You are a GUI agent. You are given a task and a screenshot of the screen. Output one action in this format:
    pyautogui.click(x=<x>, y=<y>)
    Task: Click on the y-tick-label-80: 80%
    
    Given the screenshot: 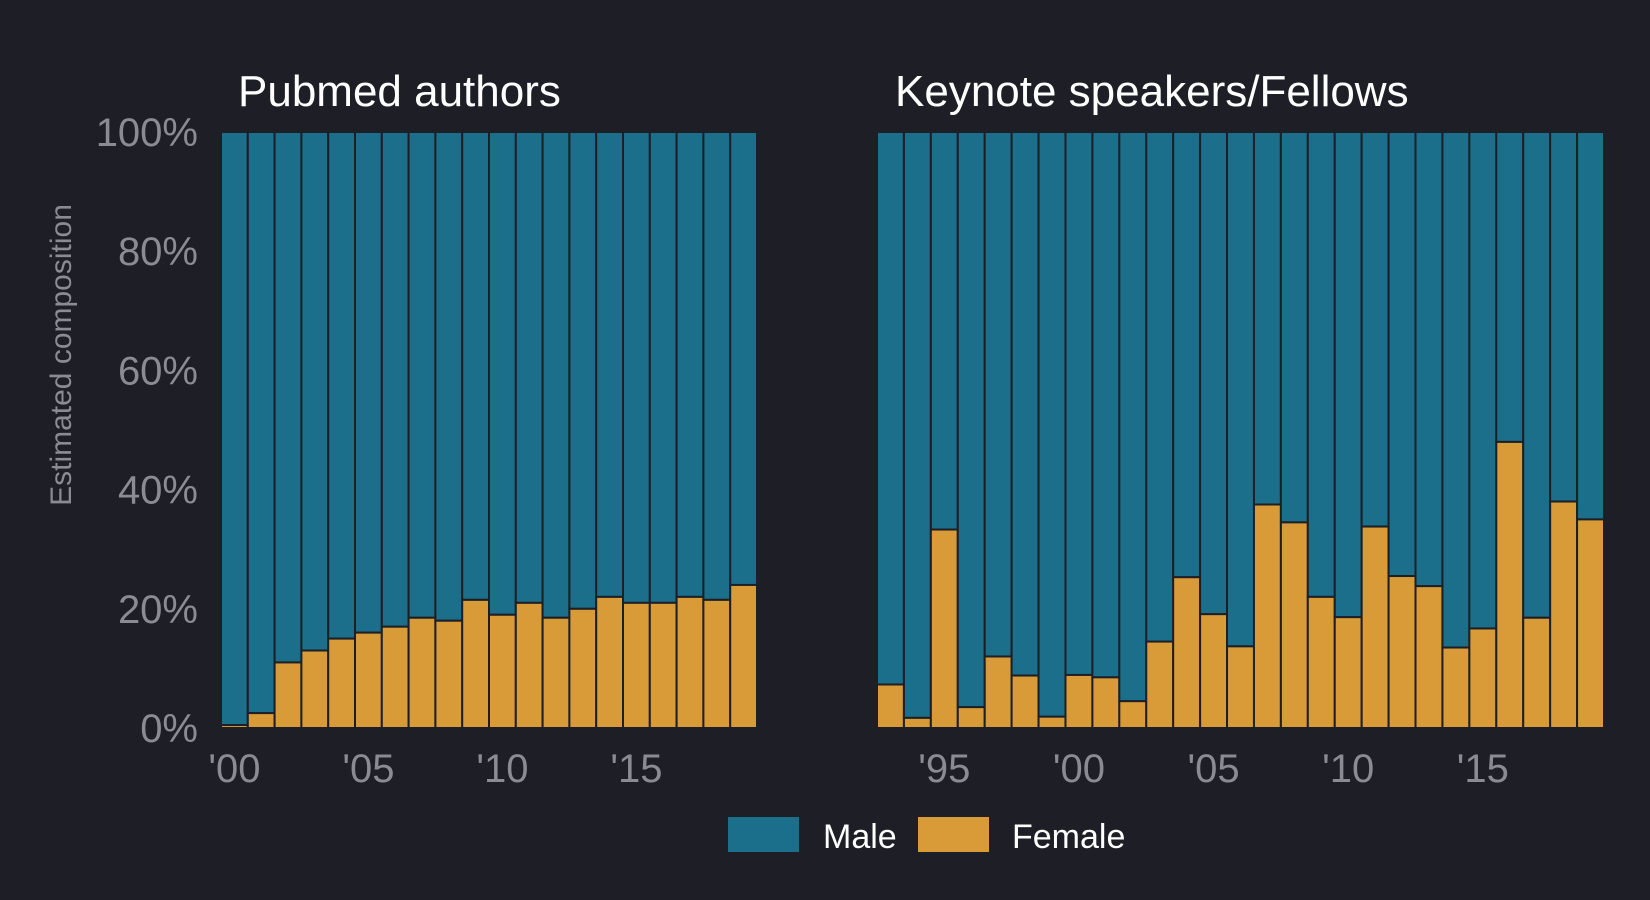 What is the action you would take?
    pyautogui.click(x=158, y=252)
    